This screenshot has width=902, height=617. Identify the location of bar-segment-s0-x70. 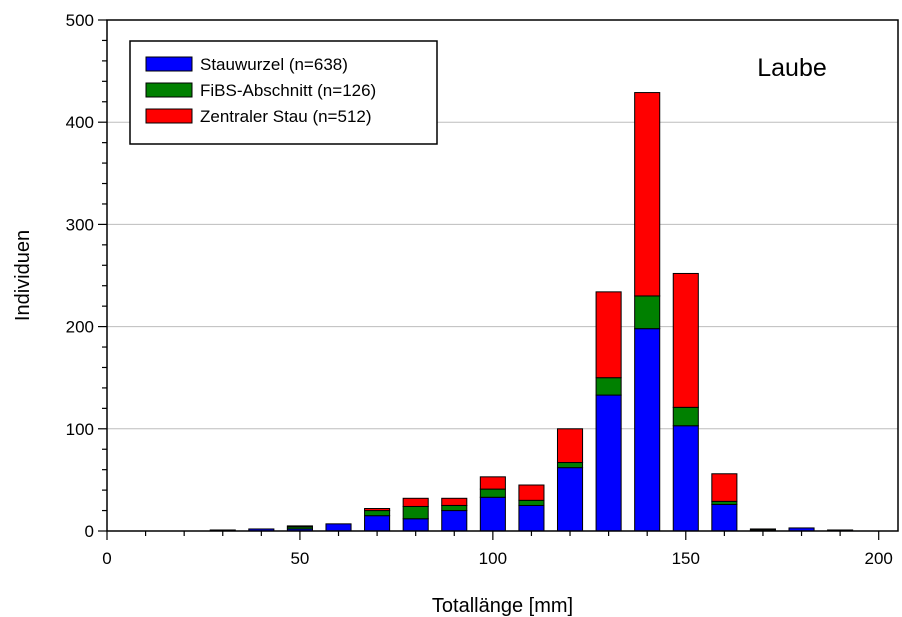
(377, 523).